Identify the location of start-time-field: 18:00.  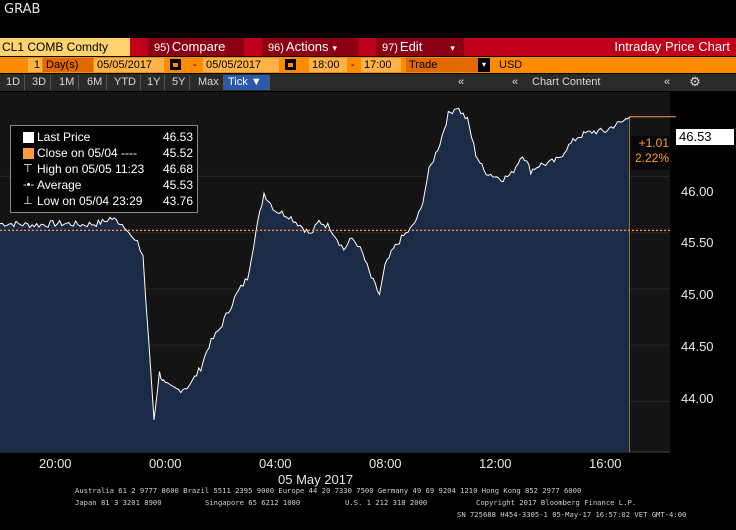
(328, 65).